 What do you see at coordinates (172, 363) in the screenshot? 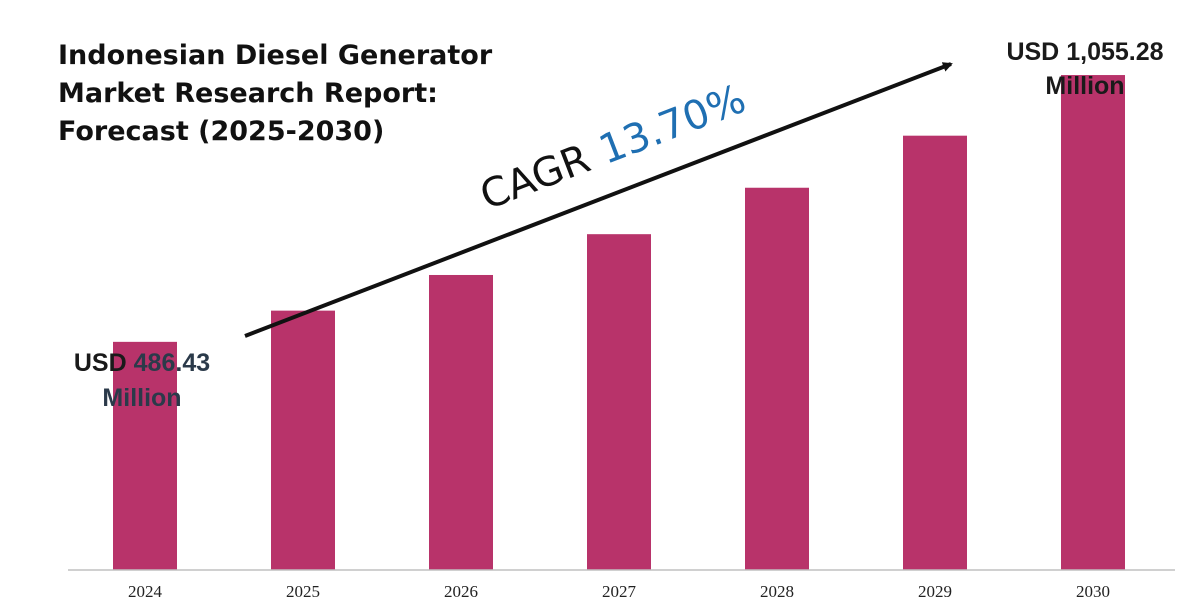
I see `first-value-number: 486.43` at bounding box center [172, 363].